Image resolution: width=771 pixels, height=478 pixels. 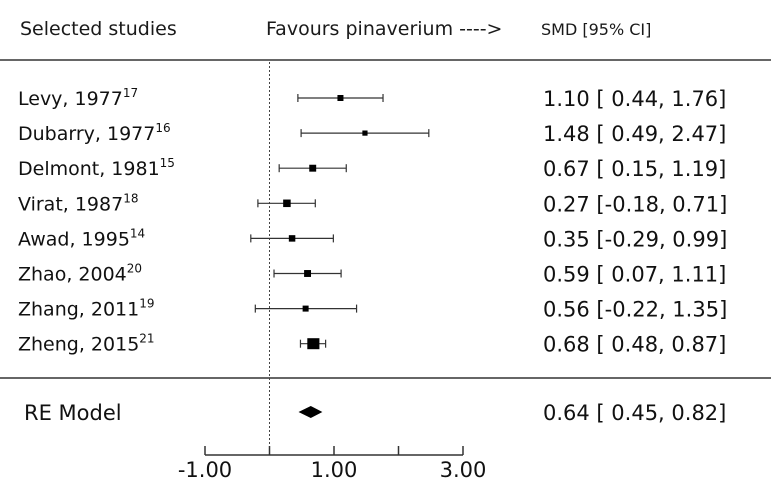 I want to click on study-row: Levy, 197717 1.10 [ 0.44, 1.76], so click(x=372, y=98).